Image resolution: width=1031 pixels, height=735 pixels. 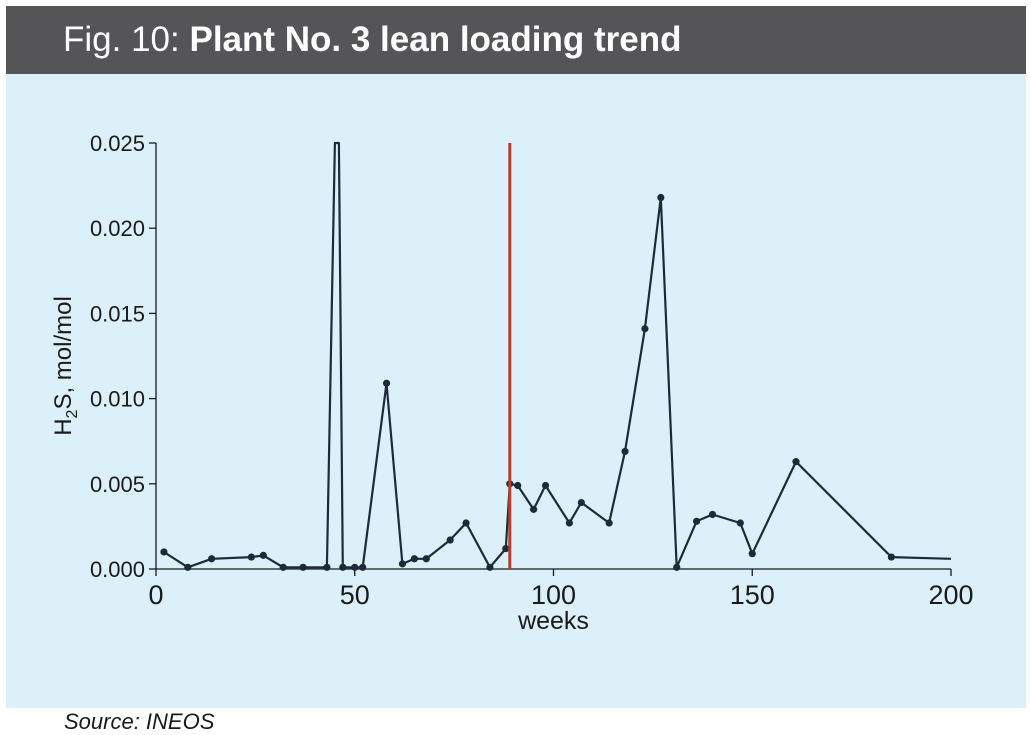 What do you see at coordinates (553, 621) in the screenshot?
I see `x-axis-label: weeks` at bounding box center [553, 621].